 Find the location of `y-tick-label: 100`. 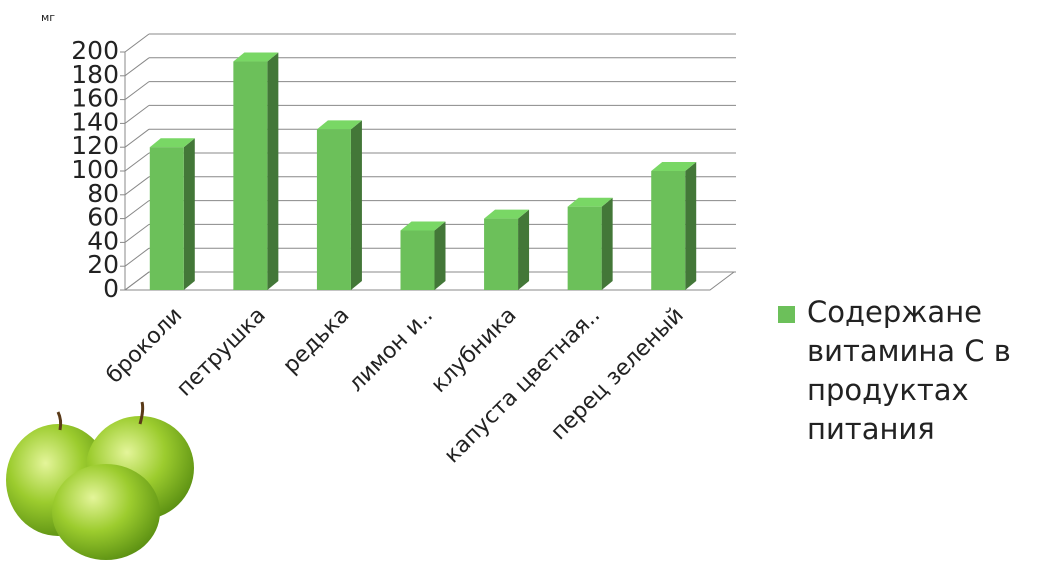

y-tick-label: 100 is located at coordinates (95, 169).